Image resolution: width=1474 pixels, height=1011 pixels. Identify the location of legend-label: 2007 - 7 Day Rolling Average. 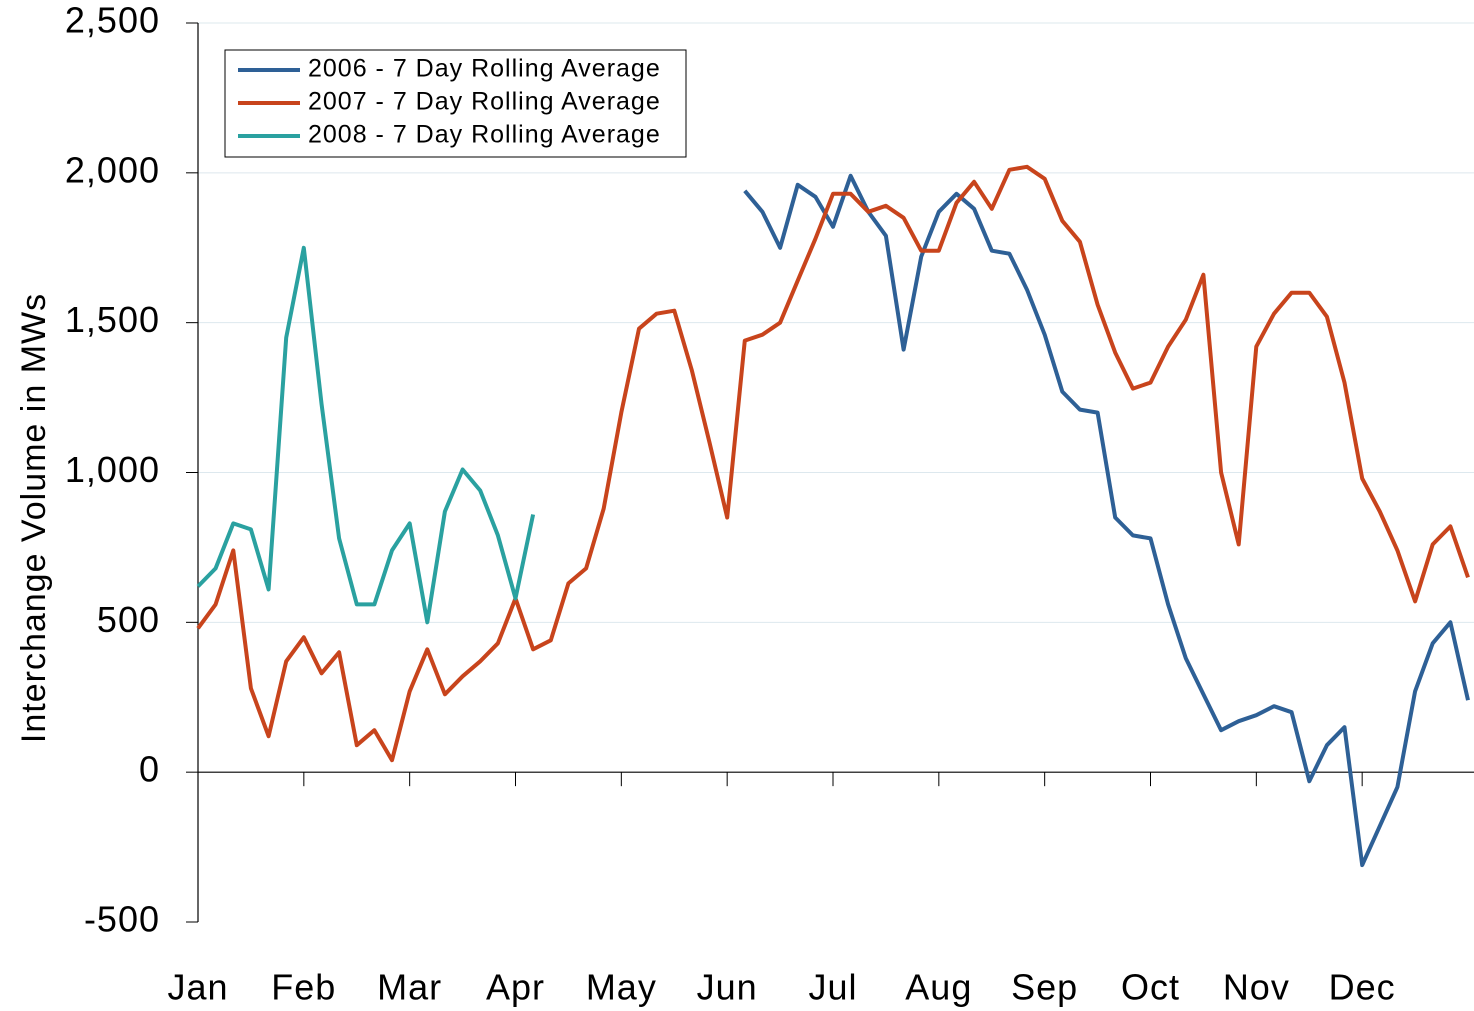
(484, 102).